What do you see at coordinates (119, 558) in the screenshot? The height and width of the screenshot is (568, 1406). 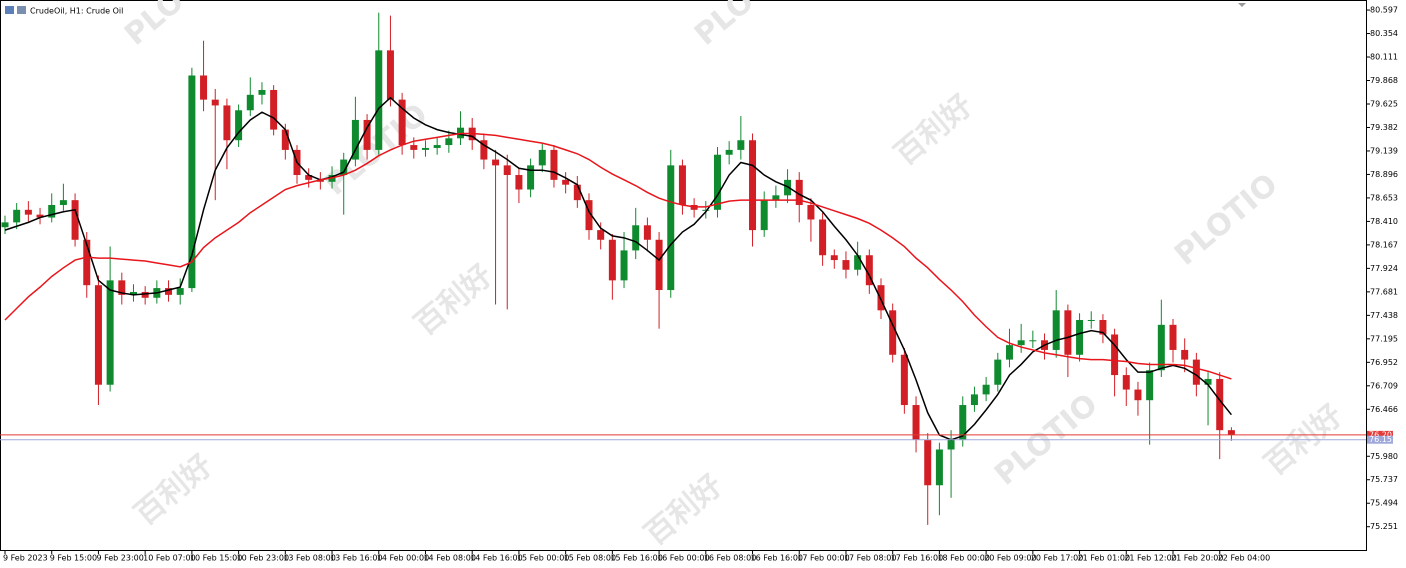 I see `x-tick-label: 9 Feb 23:00` at bounding box center [119, 558].